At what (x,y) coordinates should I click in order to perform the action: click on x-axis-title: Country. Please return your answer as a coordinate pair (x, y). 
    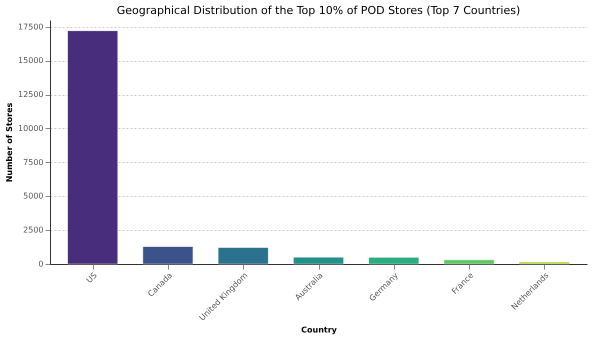
    Looking at the image, I should click on (319, 330).